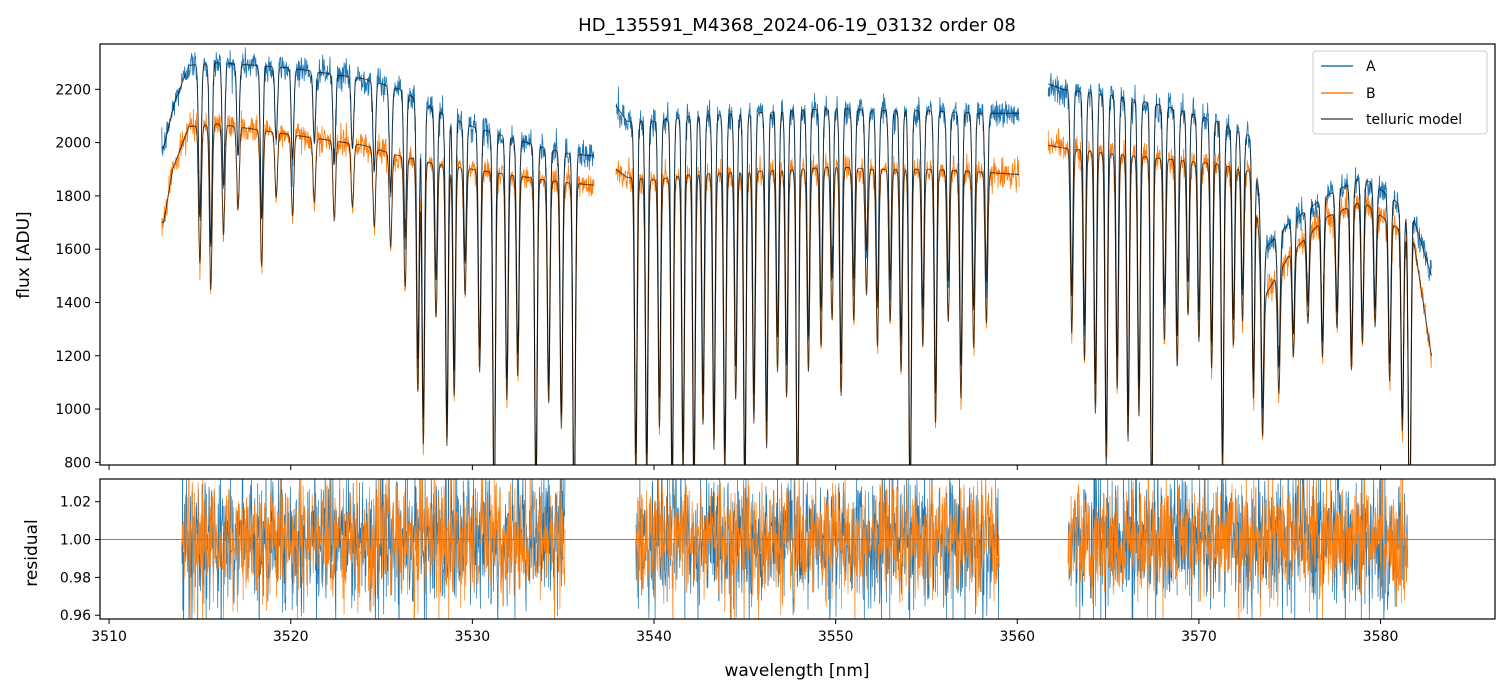 This screenshot has height=696, width=1510. Describe the element at coordinates (109, 637) in the screenshot. I see `x-tick-label: 3510` at that location.